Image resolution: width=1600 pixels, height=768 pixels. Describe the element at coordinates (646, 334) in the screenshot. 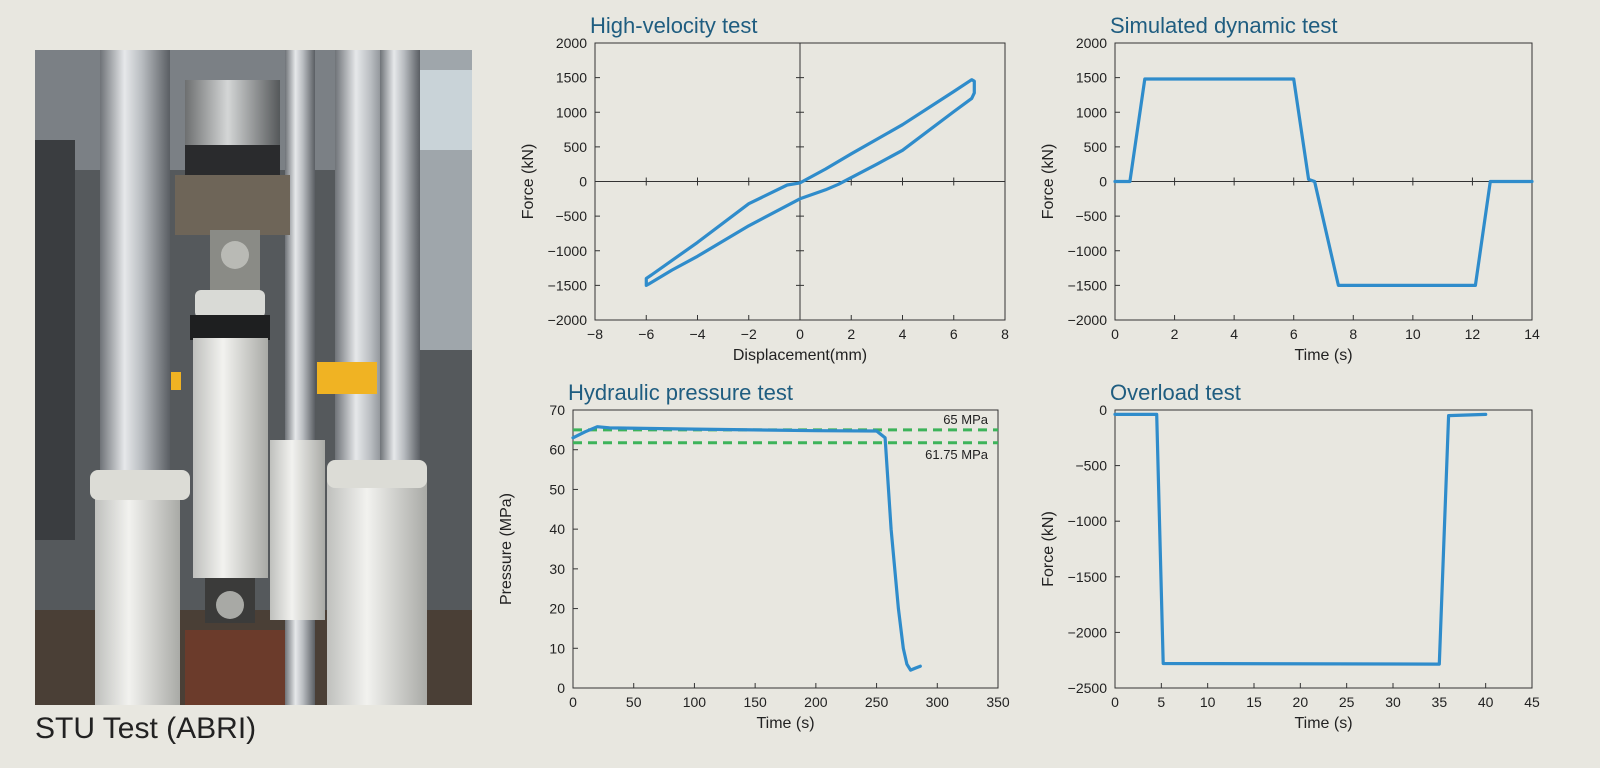

I see `x-tick-label: −6` at that location.